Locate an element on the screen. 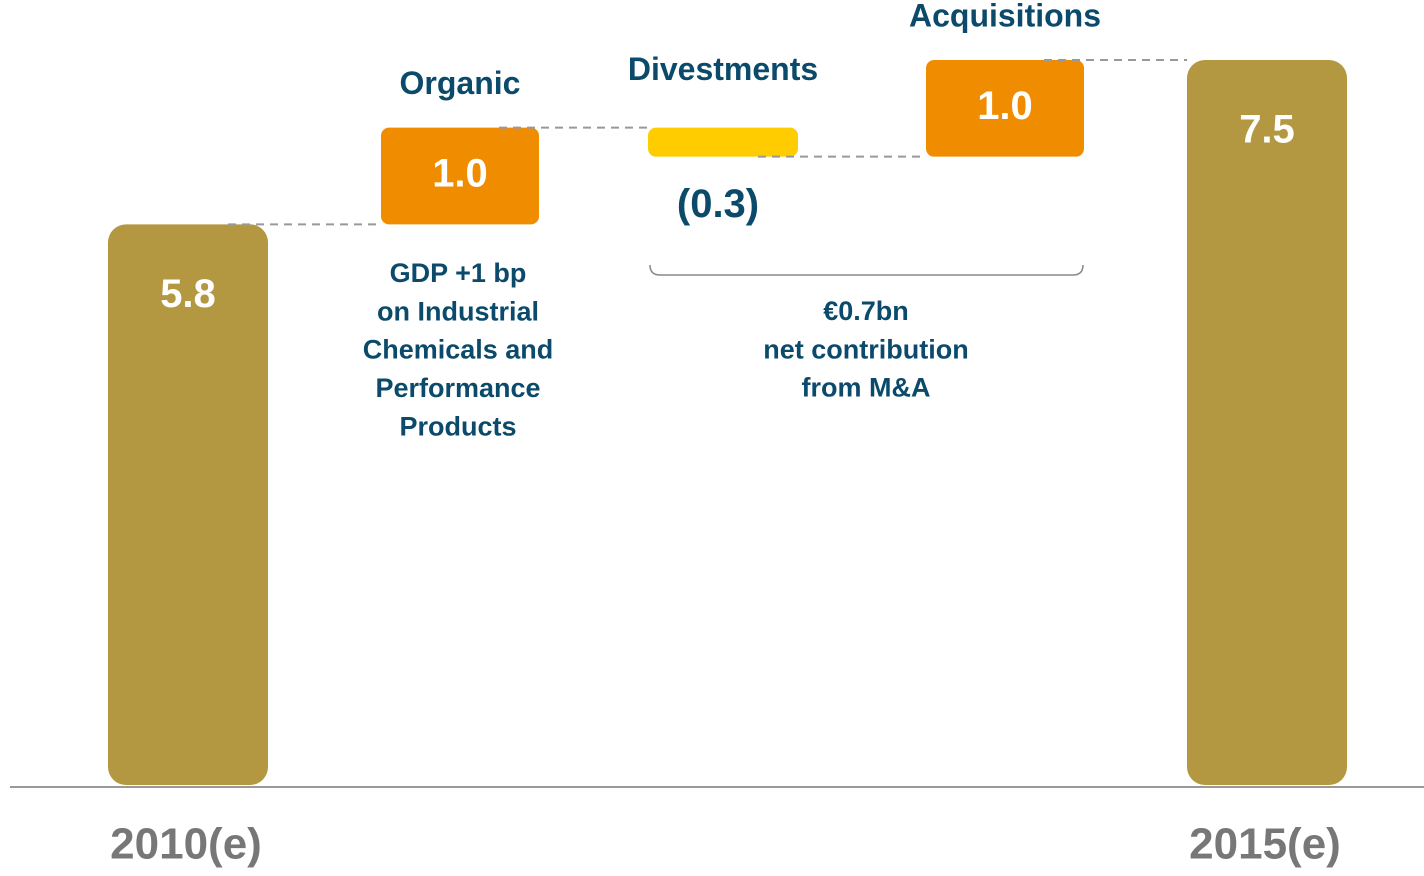  category-label: 2010(e) is located at coordinates (186, 844).